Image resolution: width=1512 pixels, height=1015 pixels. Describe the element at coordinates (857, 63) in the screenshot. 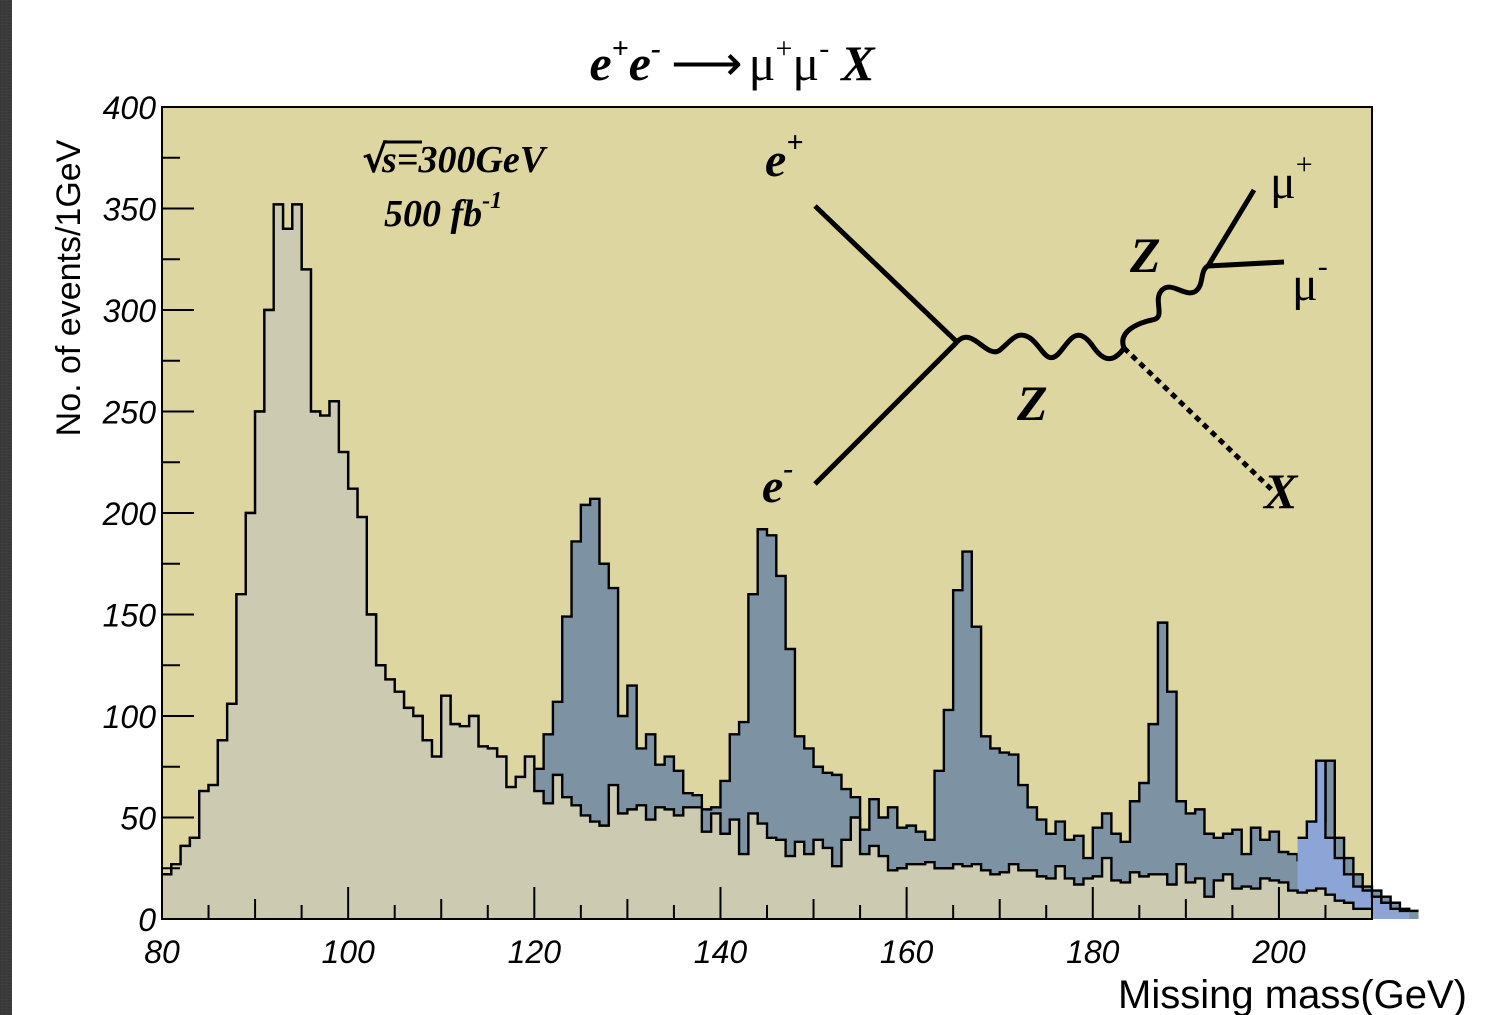

I see `title-x: X` at that location.